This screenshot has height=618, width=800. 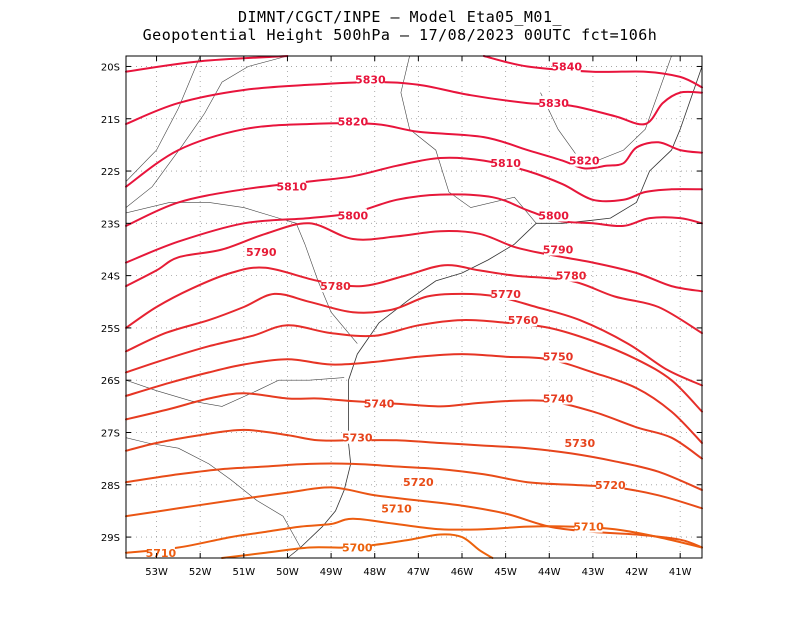 I want to click on y-tick-label: 28S, so click(x=110, y=486).